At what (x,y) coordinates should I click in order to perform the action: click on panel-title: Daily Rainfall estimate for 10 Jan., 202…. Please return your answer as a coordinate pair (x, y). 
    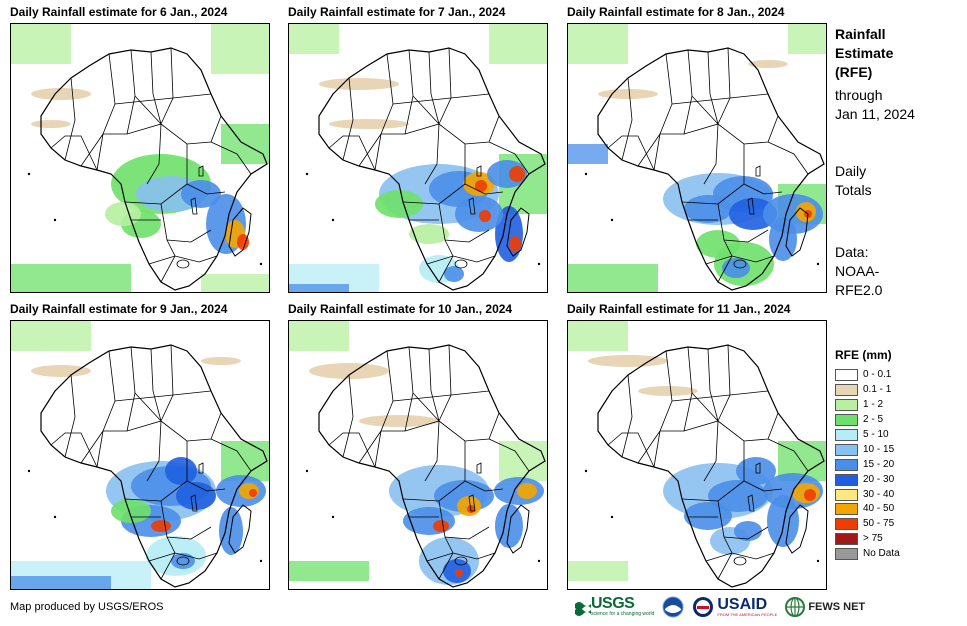
    Looking at the image, I should click on (400, 309).